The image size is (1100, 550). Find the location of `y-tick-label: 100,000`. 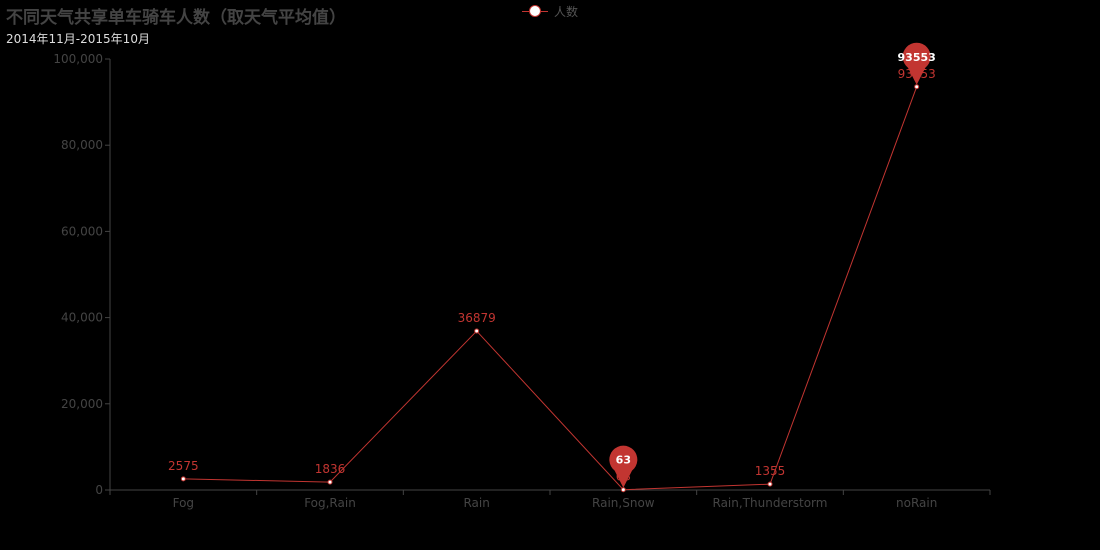

y-tick-label: 100,000 is located at coordinates (78, 59).